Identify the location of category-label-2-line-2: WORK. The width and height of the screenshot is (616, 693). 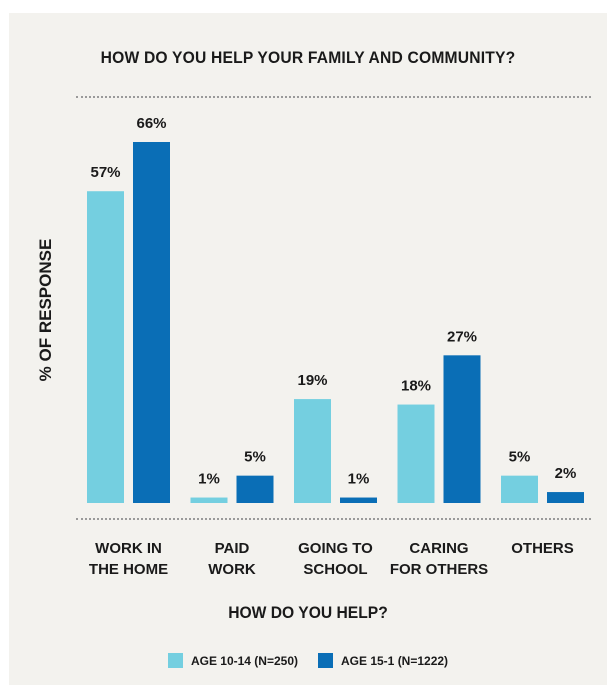
(232, 569).